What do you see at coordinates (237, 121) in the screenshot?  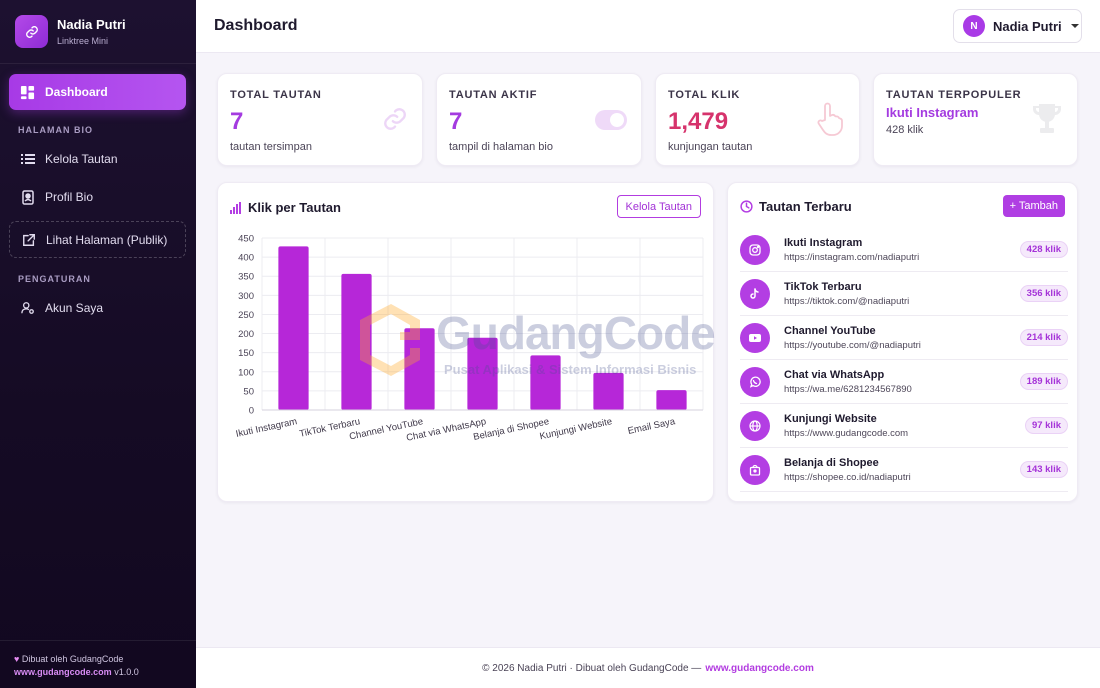 I see `stat-value: 7` at bounding box center [237, 121].